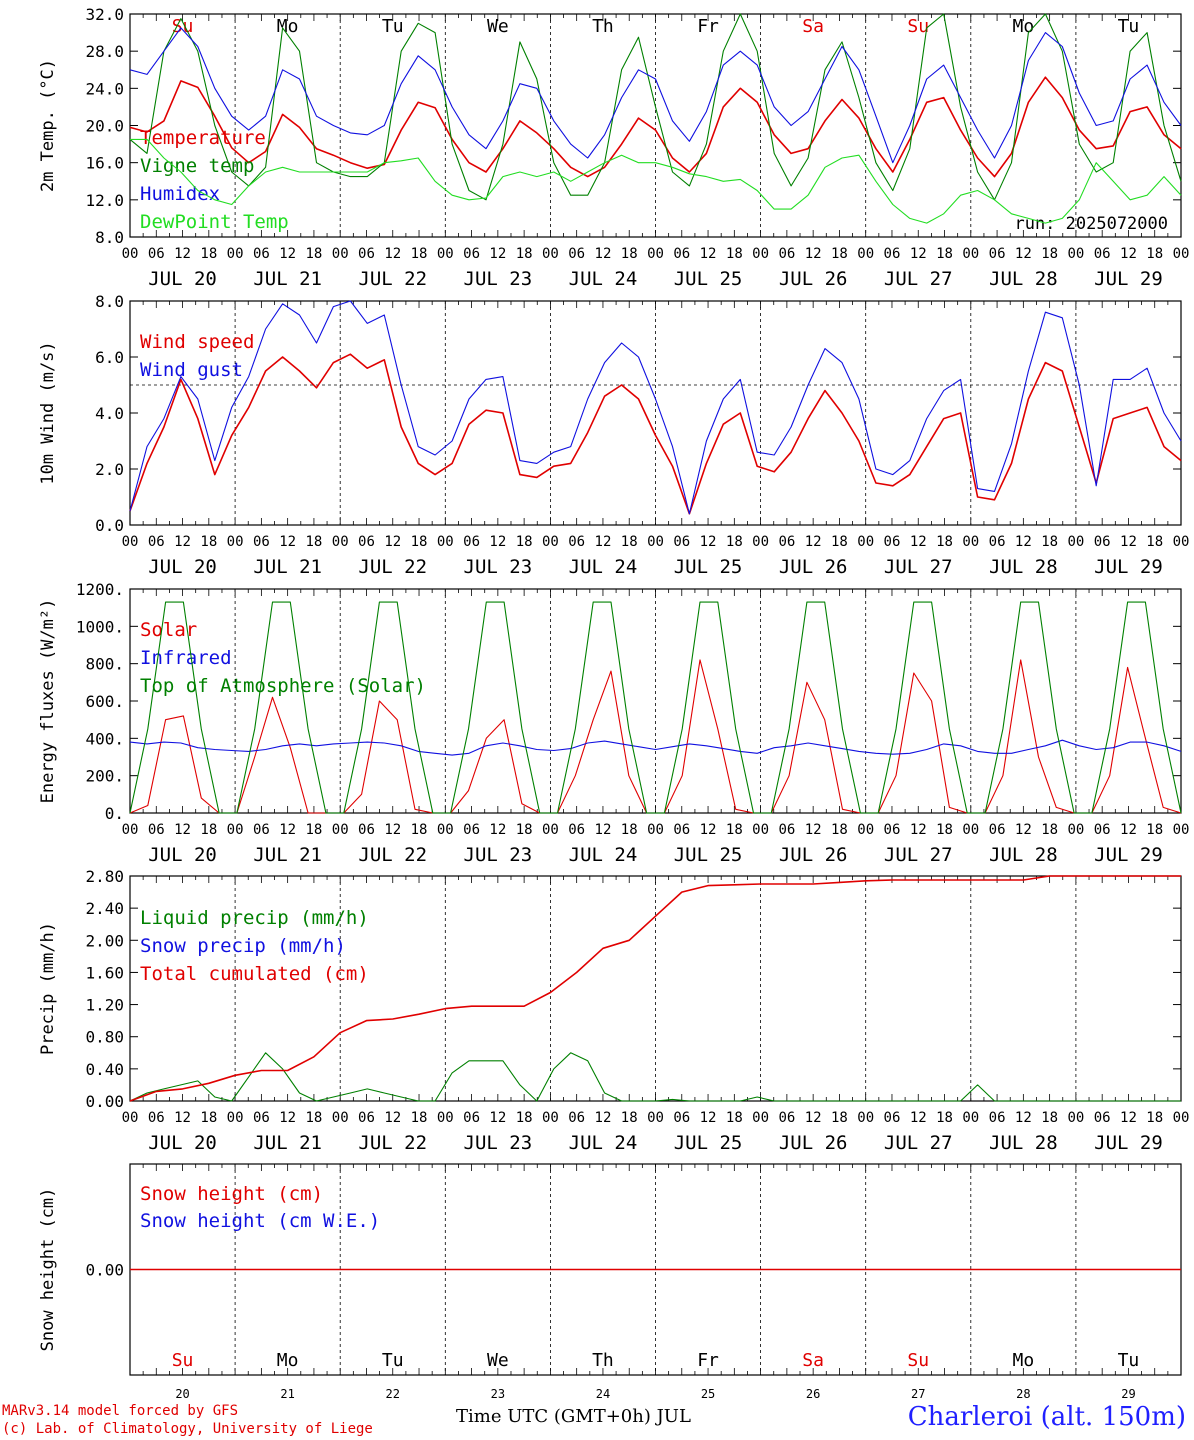 Image resolution: width=1194 pixels, height=1440 pixels. What do you see at coordinates (104, 876) in the screenshot?
I see `y-tick-label: 2.80` at bounding box center [104, 876].